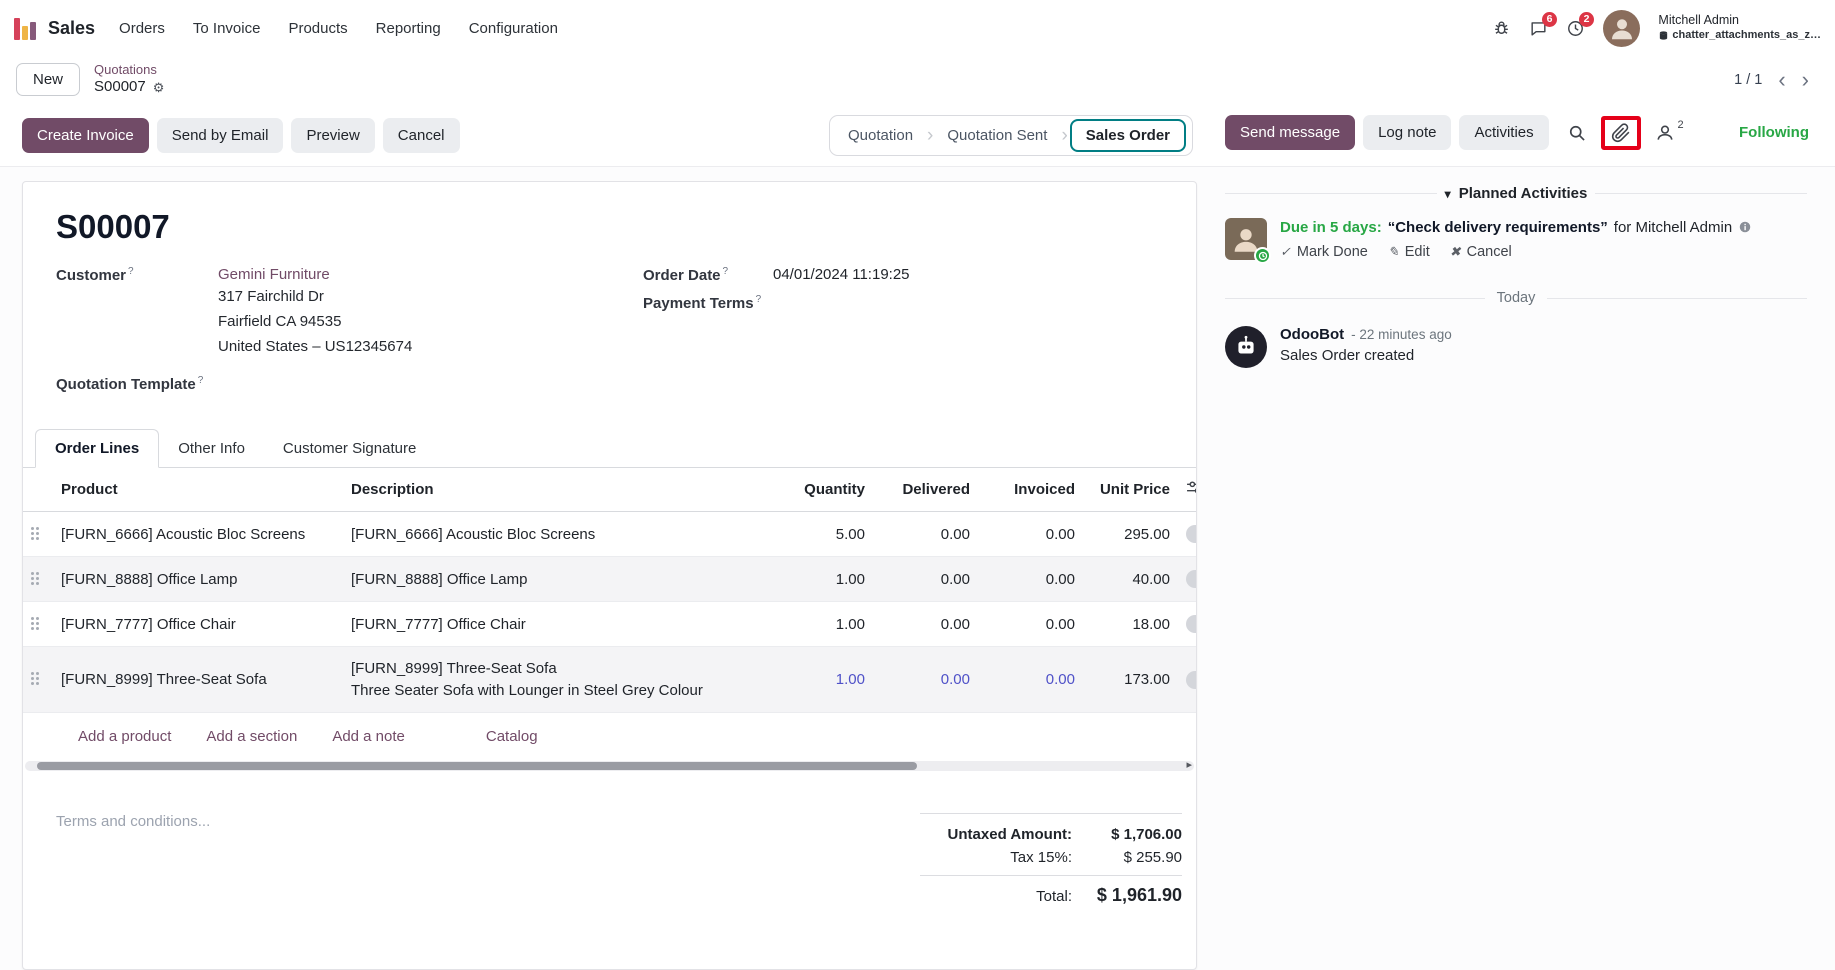  I want to click on activities-button: Activities, so click(1504, 132).